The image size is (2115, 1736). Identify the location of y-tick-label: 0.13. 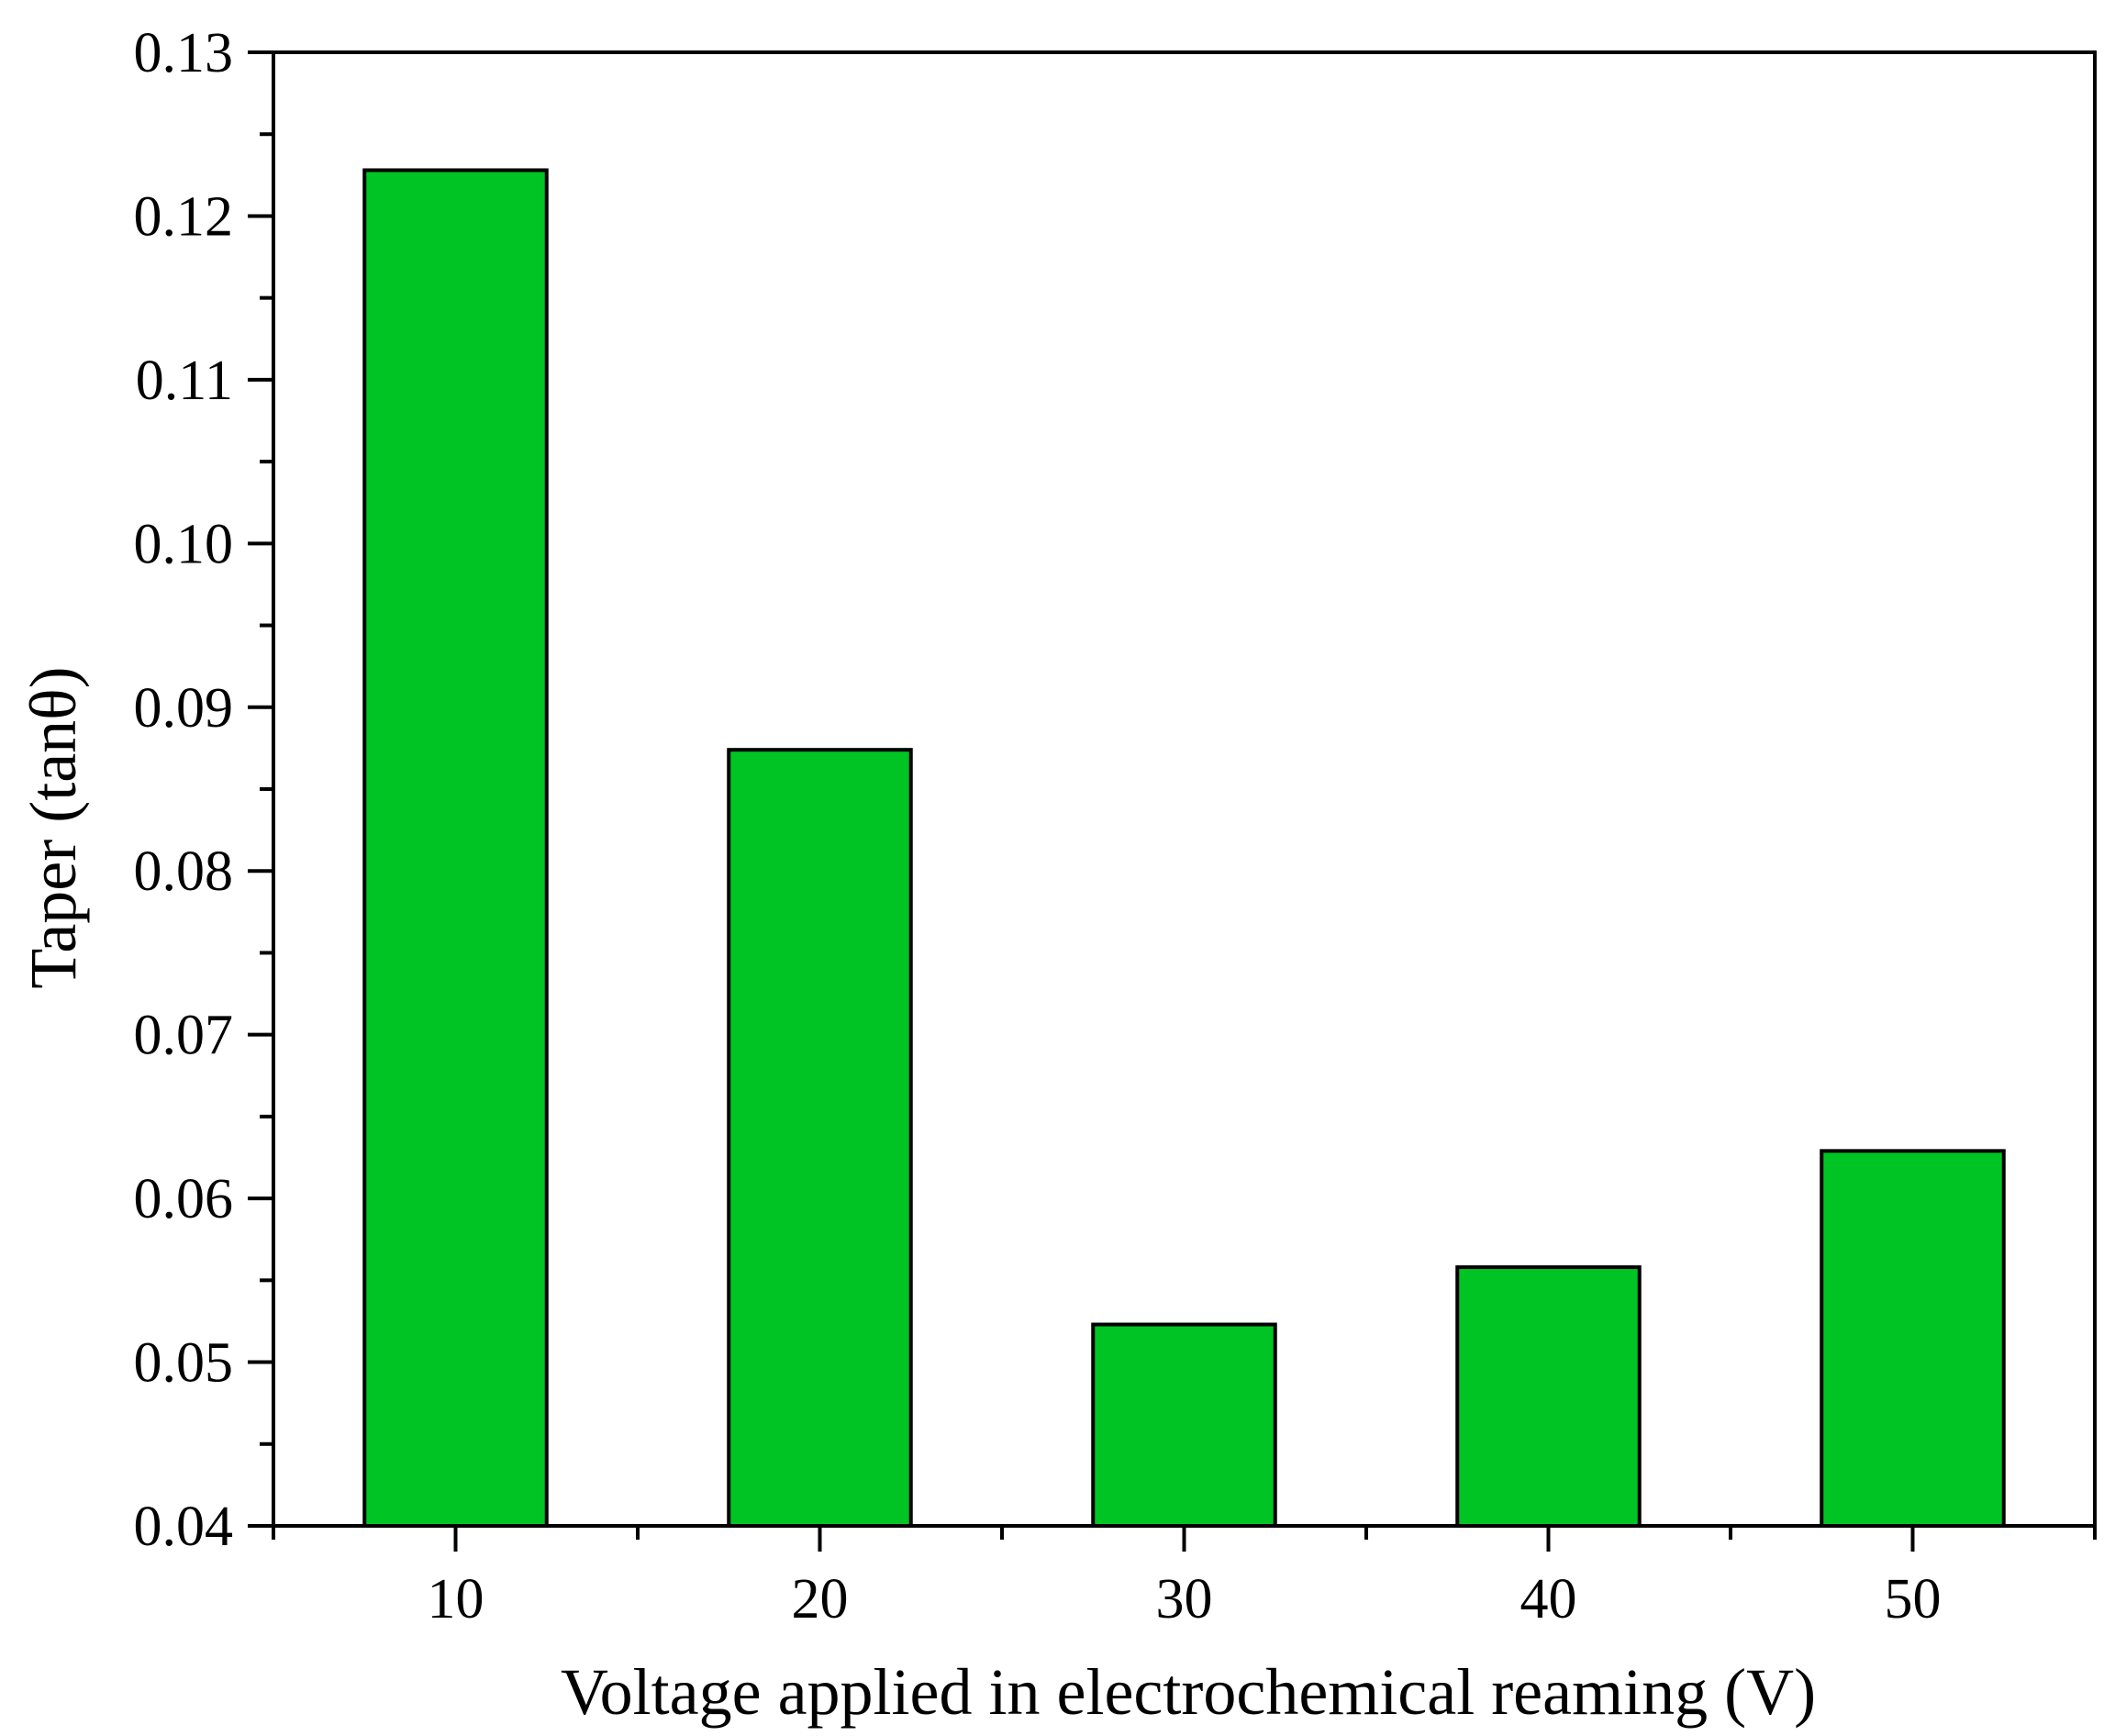
(184, 53).